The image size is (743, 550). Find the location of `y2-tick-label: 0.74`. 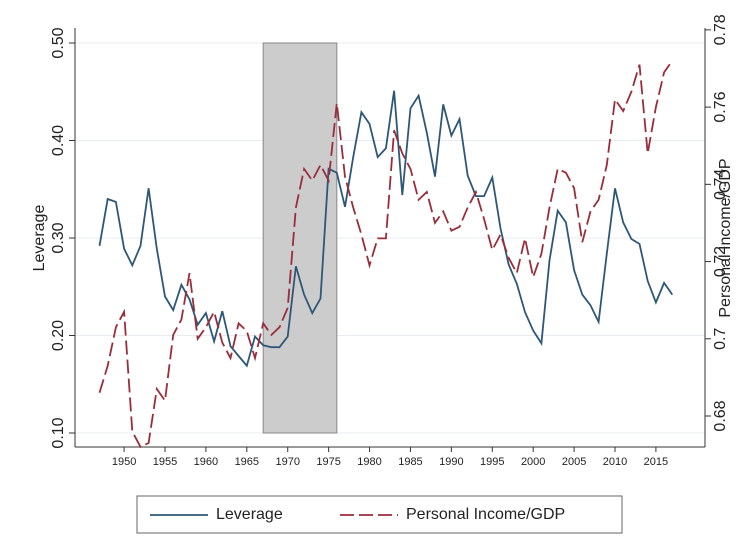

y2-tick-label: 0.74 is located at coordinates (720, 184).